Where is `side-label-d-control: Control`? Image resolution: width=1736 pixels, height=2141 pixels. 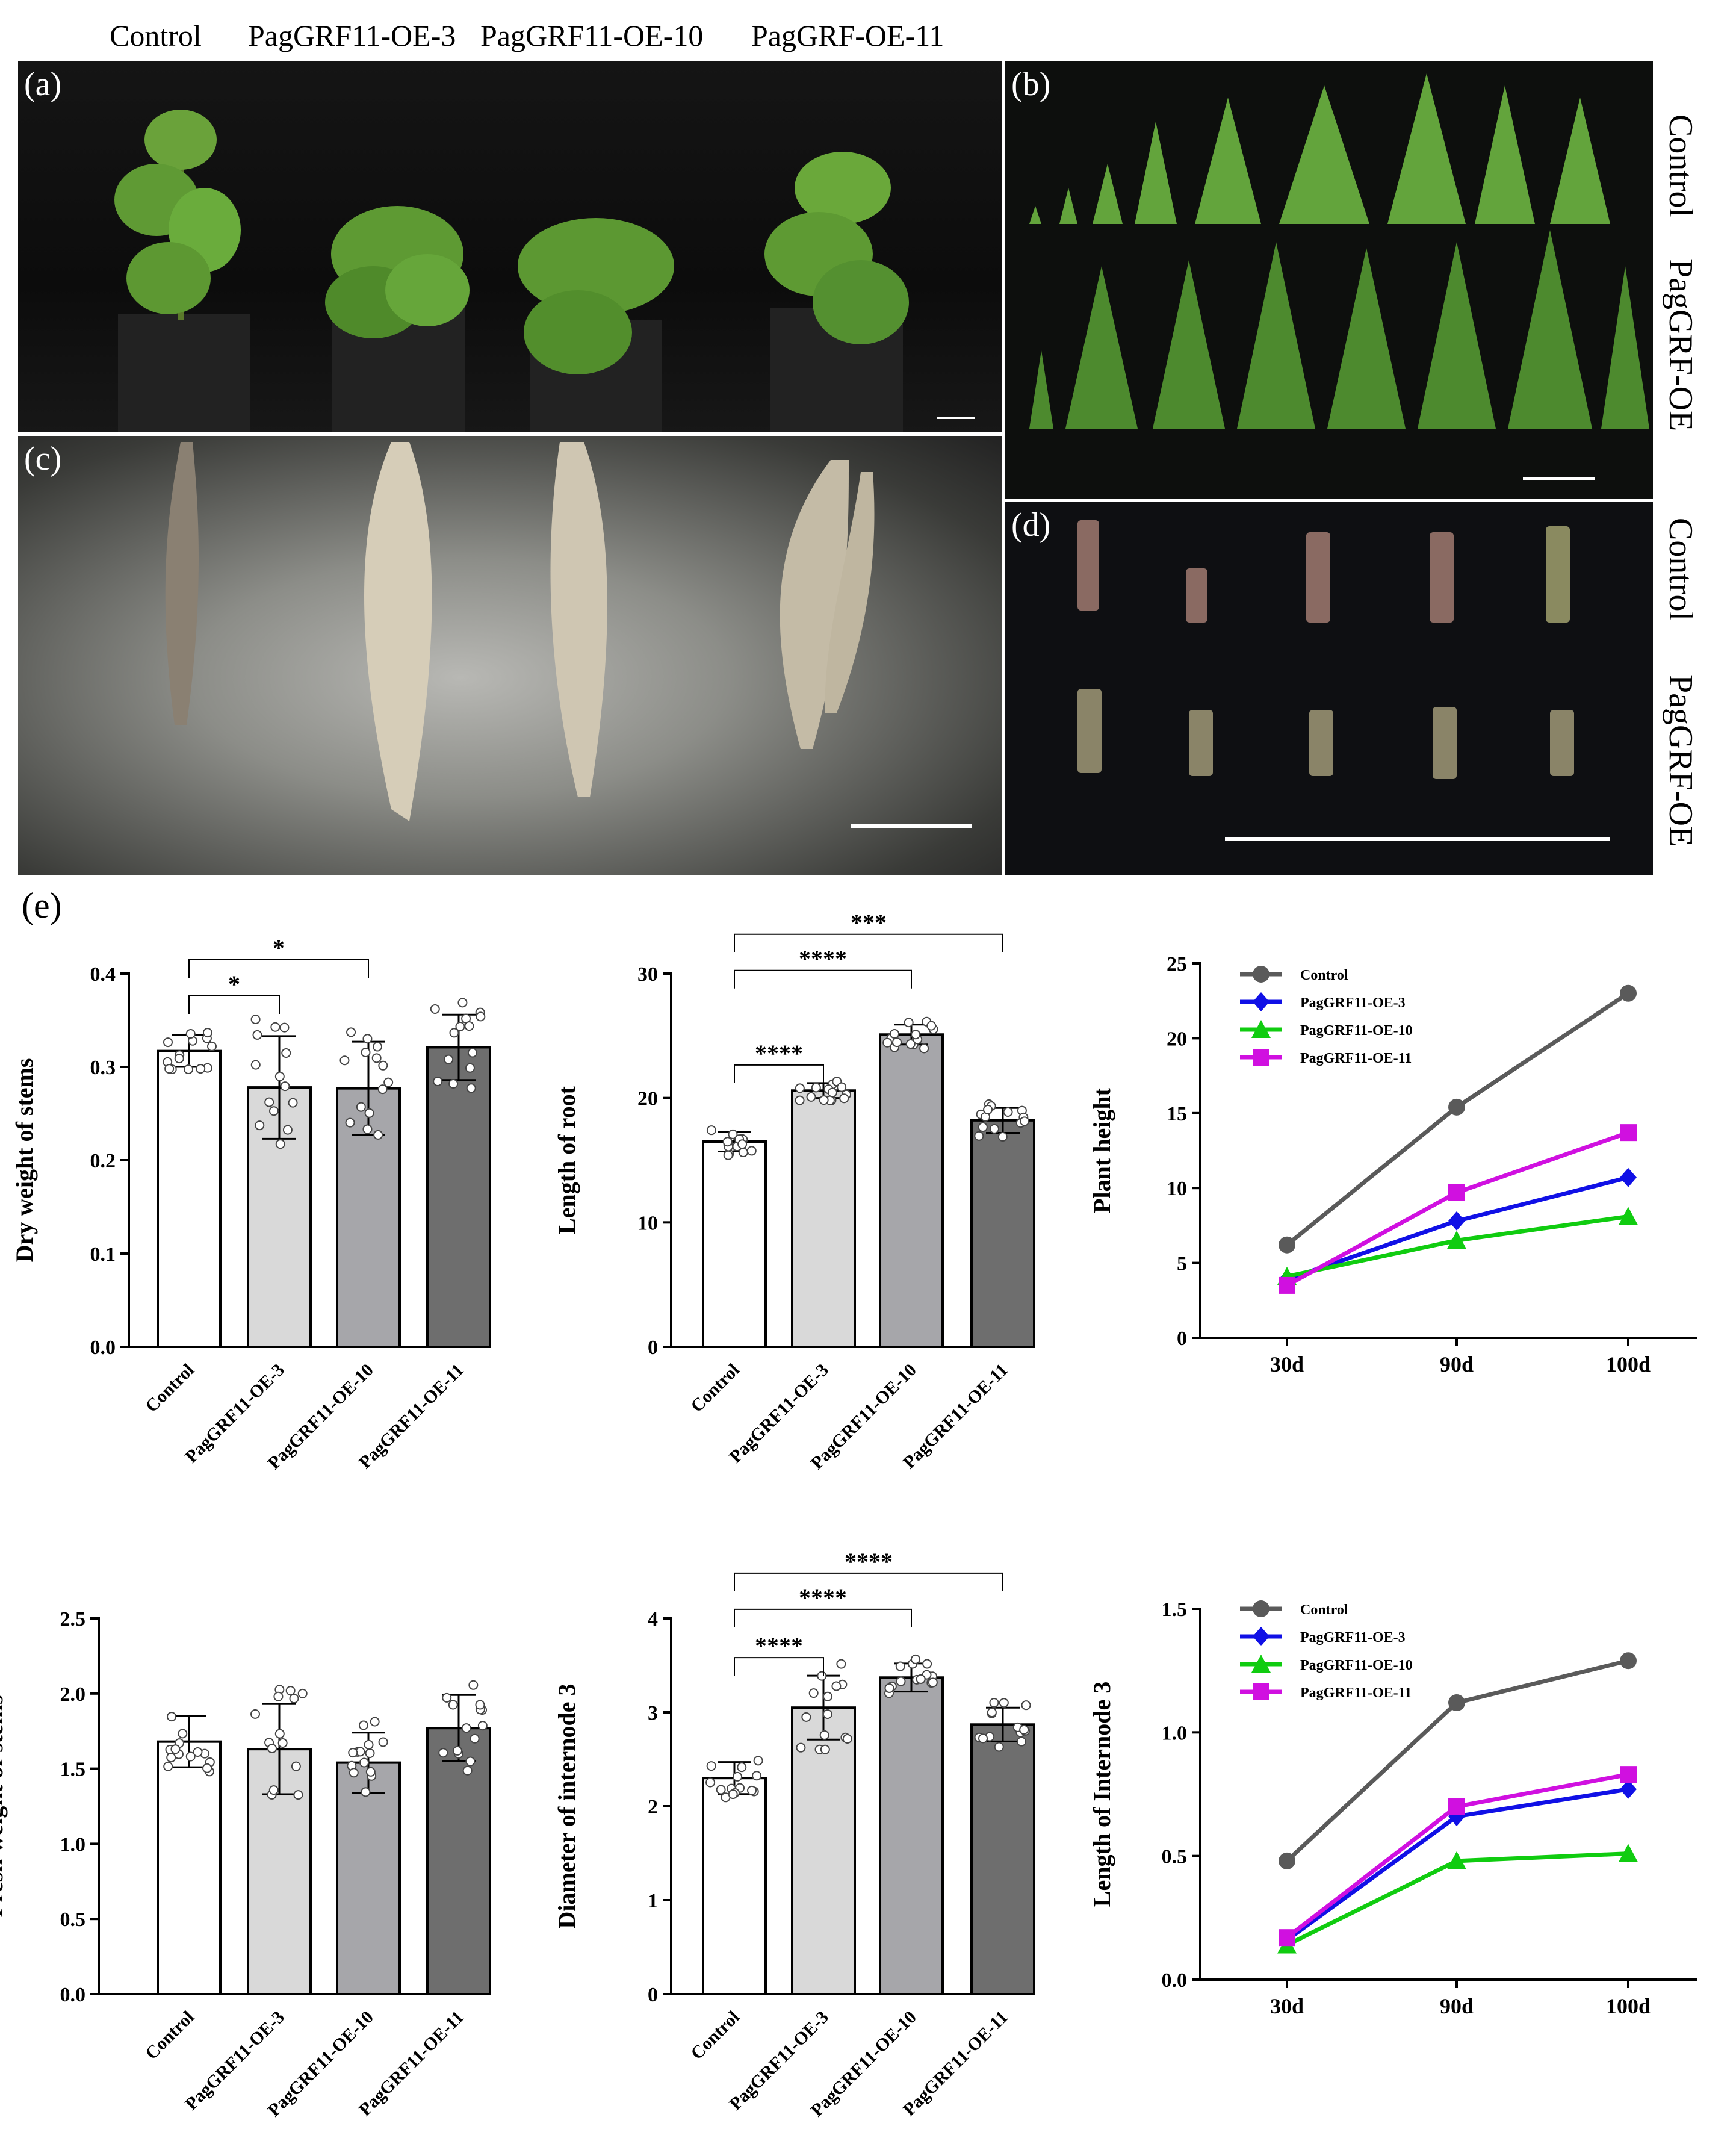 side-label-d-control: Control is located at coordinates (1680, 569).